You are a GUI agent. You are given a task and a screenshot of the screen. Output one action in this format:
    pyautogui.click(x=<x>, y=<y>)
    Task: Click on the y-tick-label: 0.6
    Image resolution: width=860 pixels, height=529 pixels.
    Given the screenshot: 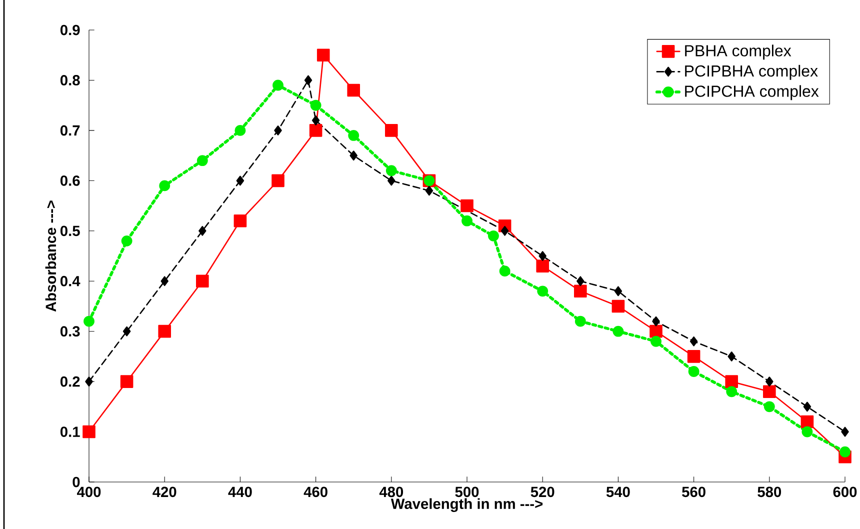 What is the action you would take?
    pyautogui.click(x=70, y=180)
    